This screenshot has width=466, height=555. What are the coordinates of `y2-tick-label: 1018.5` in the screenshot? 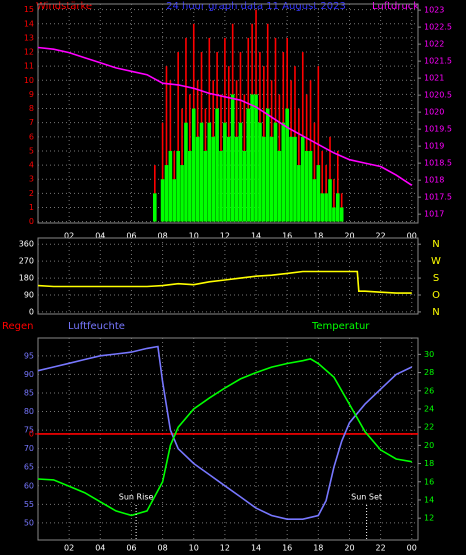 It's located at (438, 163).